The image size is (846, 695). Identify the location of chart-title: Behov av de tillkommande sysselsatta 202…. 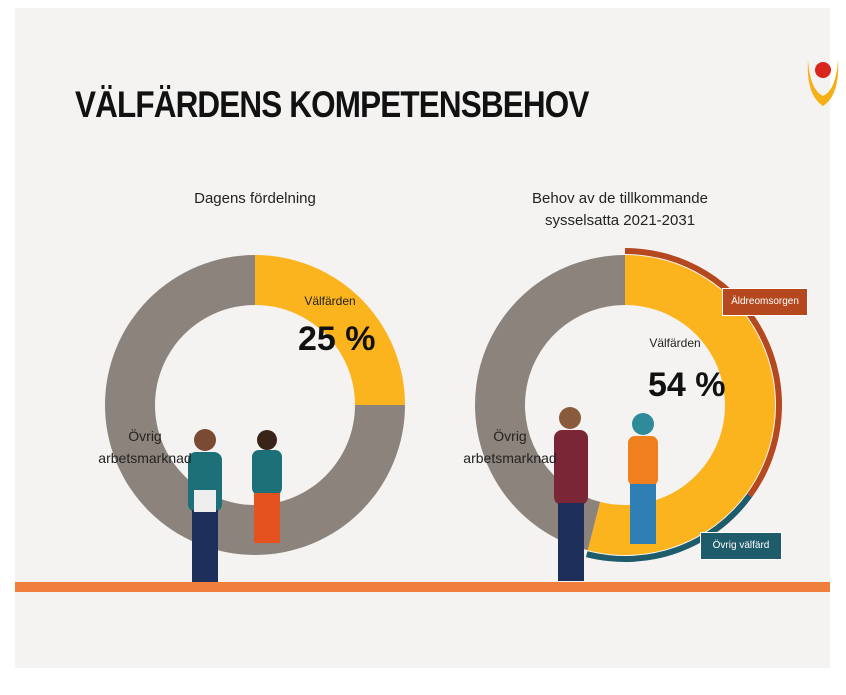
(620, 209).